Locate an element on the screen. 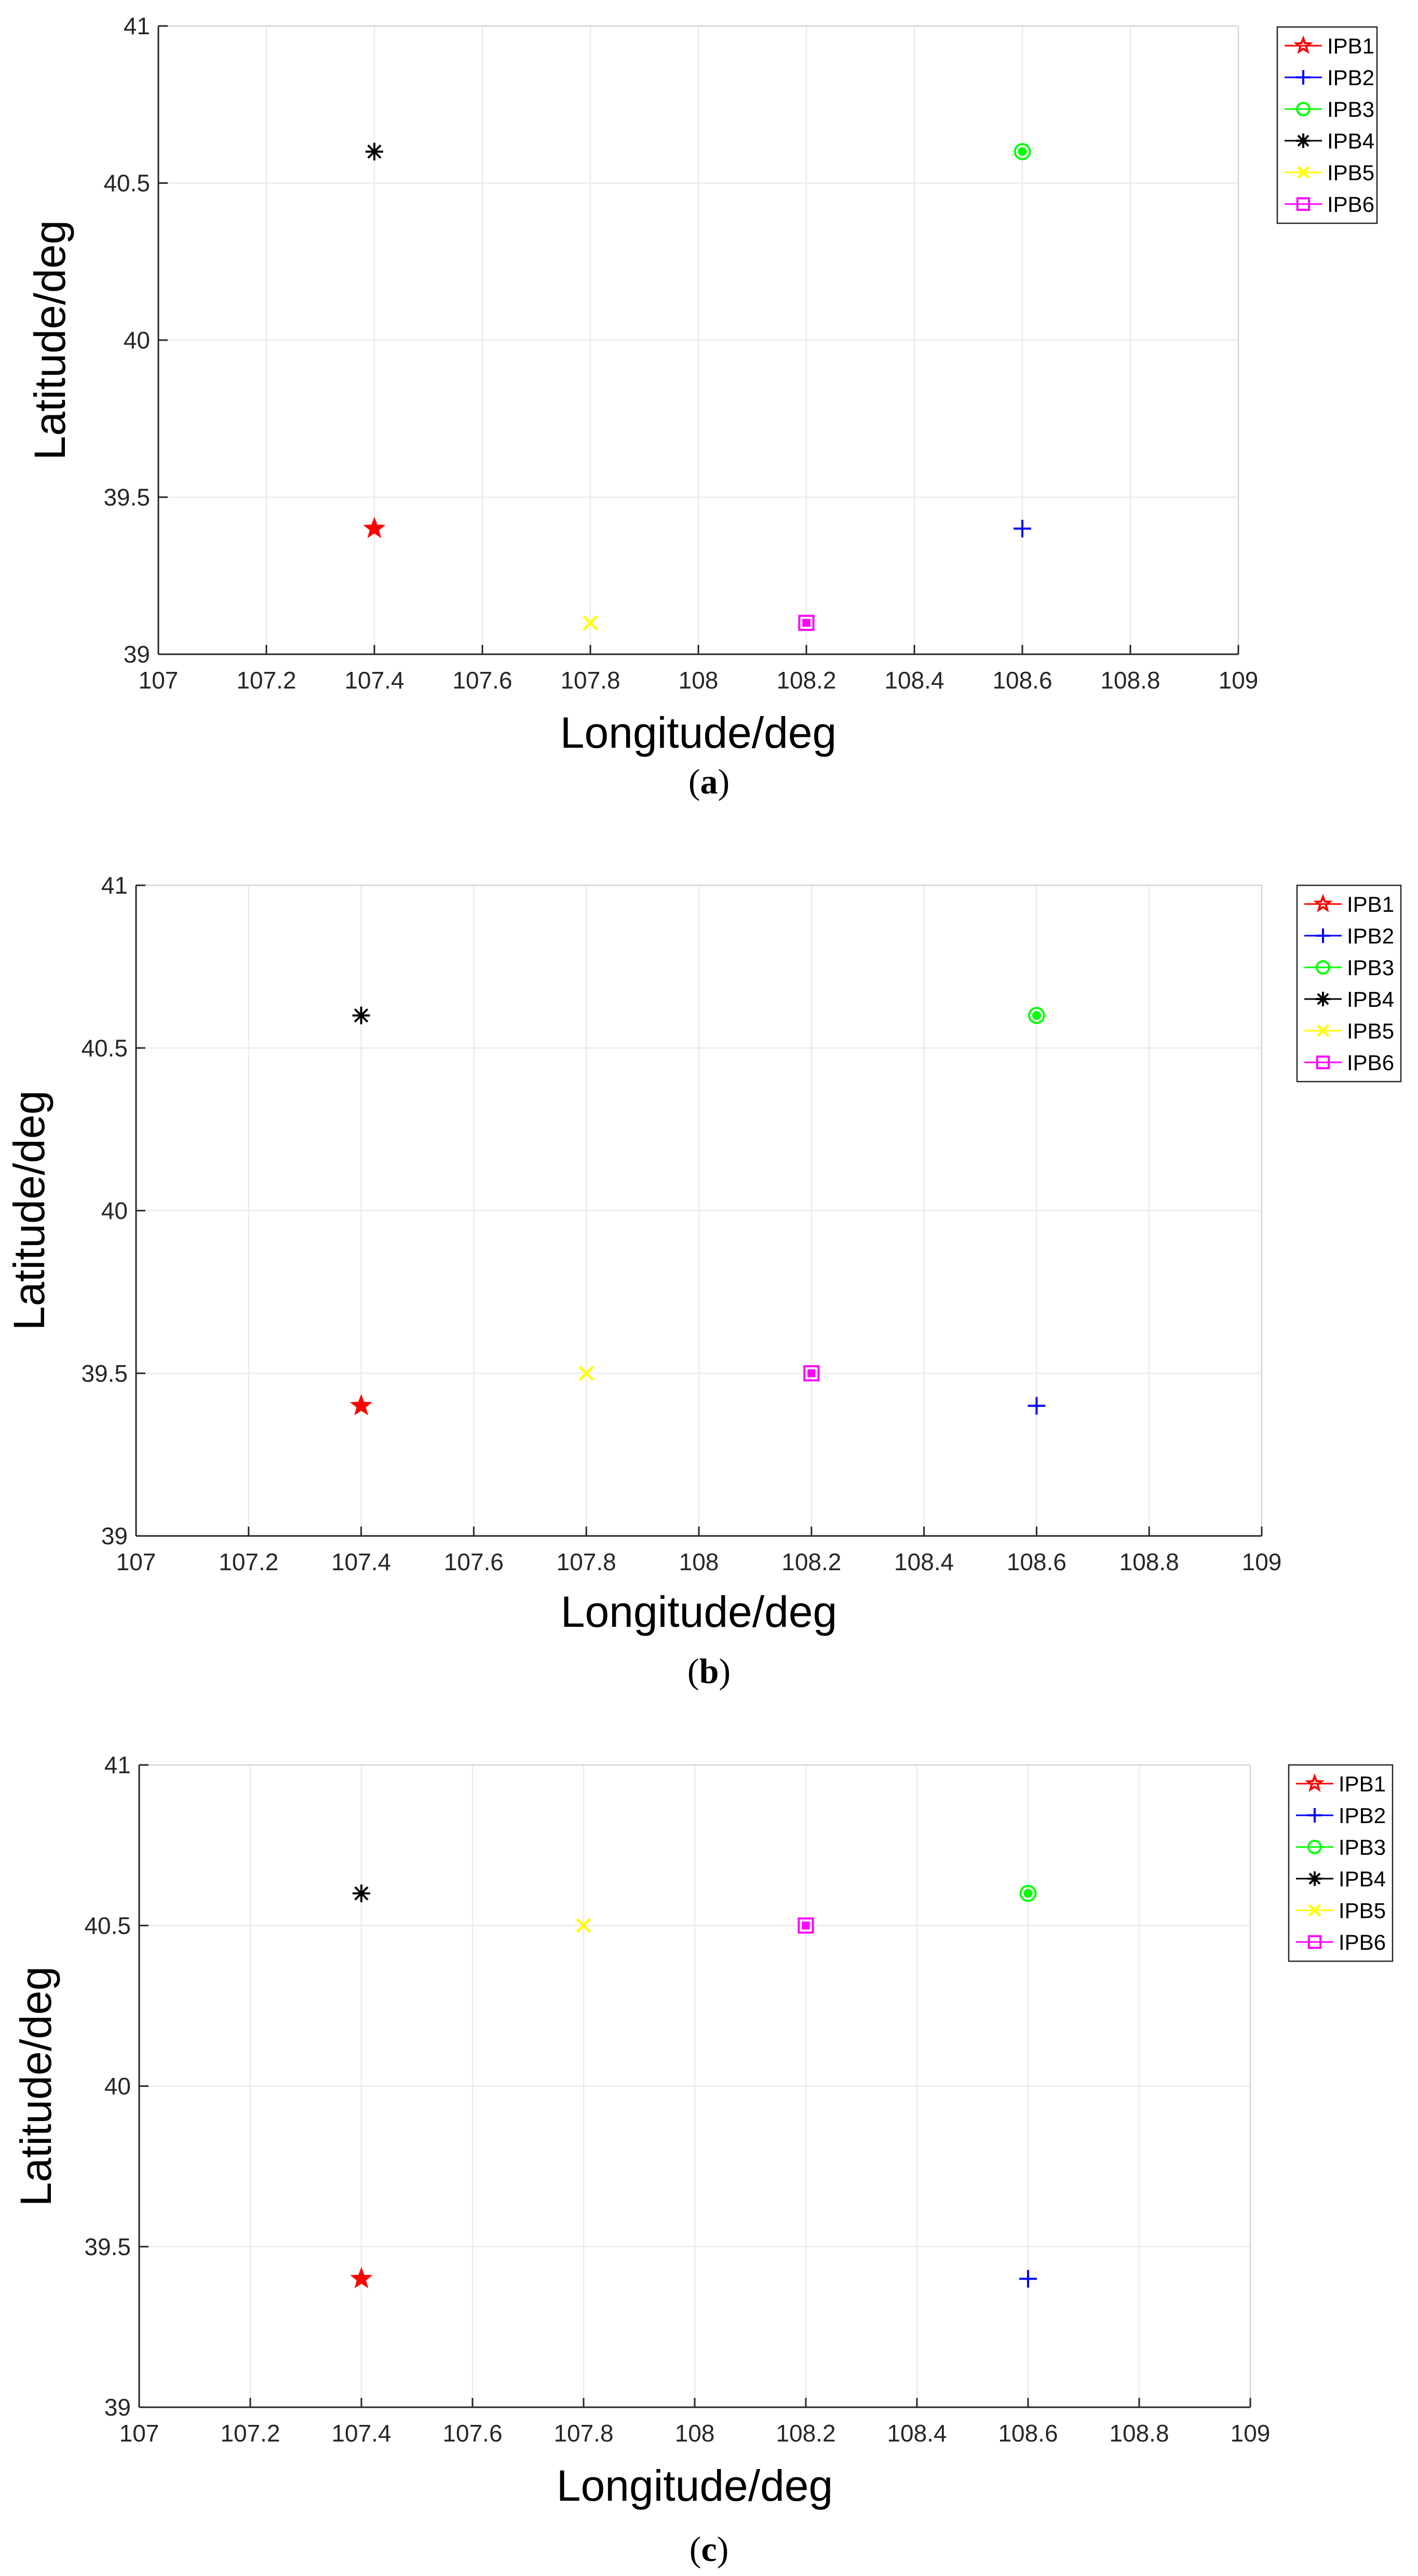 The width and height of the screenshot is (1418, 2576). panel-caption-b: (b) is located at coordinates (709, 1671).